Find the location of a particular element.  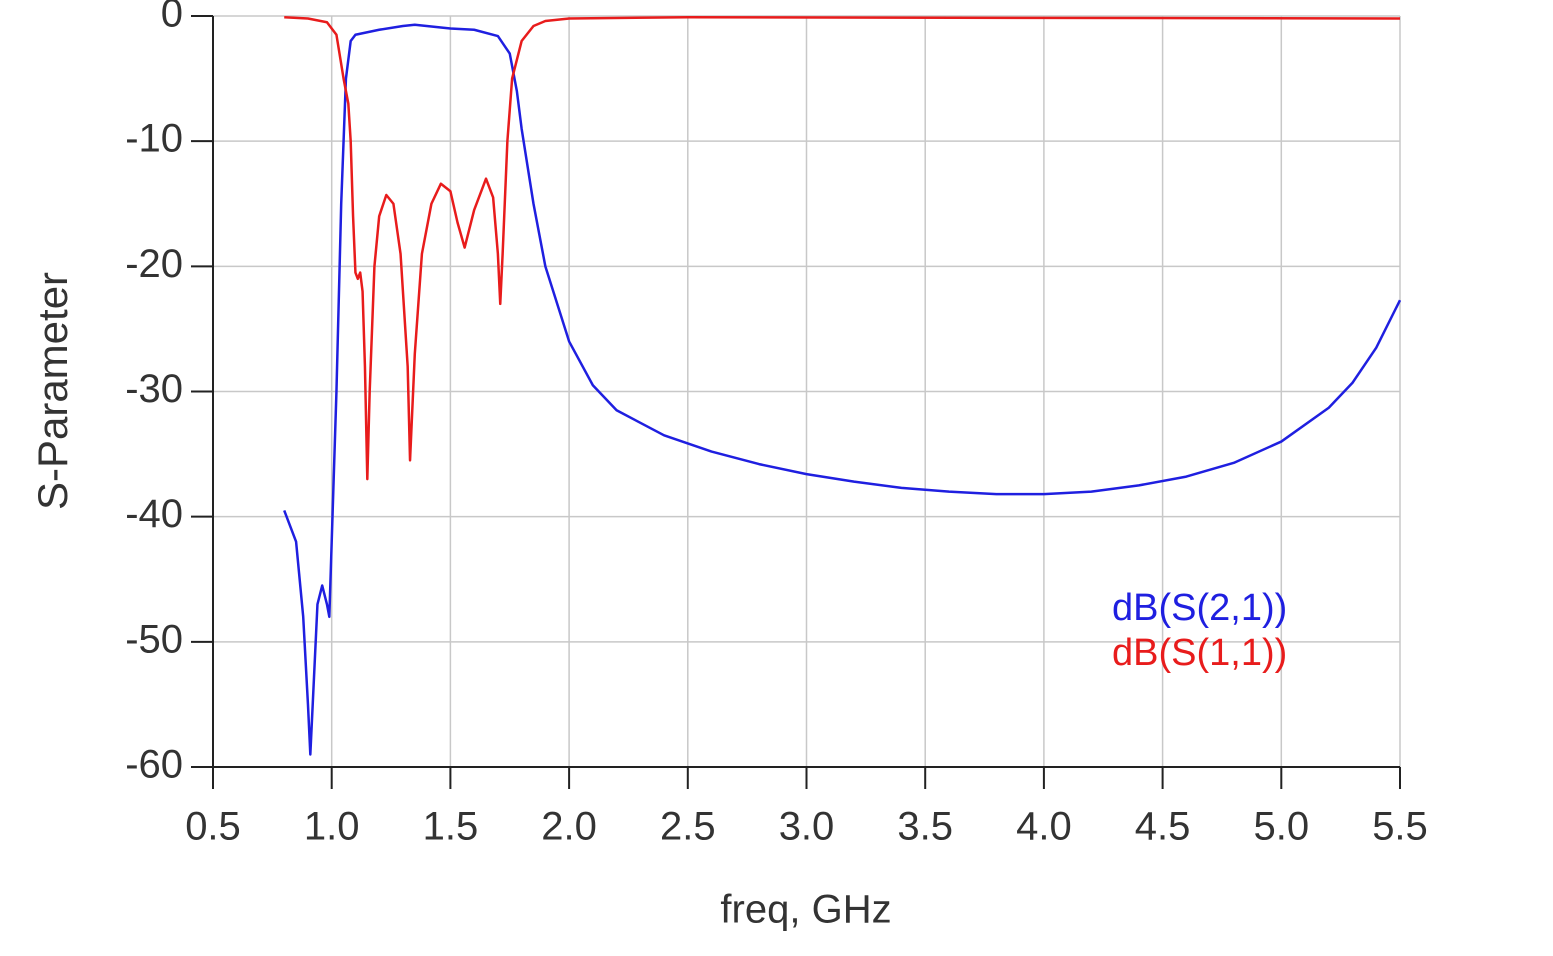

x-tick-label: 3.0 is located at coordinates (807, 827).